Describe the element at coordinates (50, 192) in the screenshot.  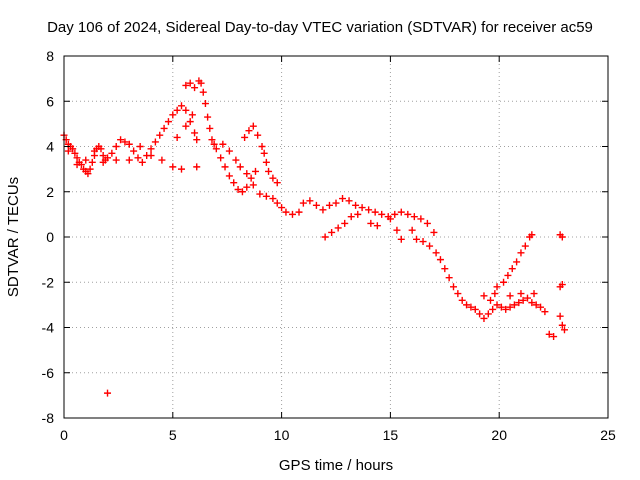
I see `y-tick-label: 2` at that location.